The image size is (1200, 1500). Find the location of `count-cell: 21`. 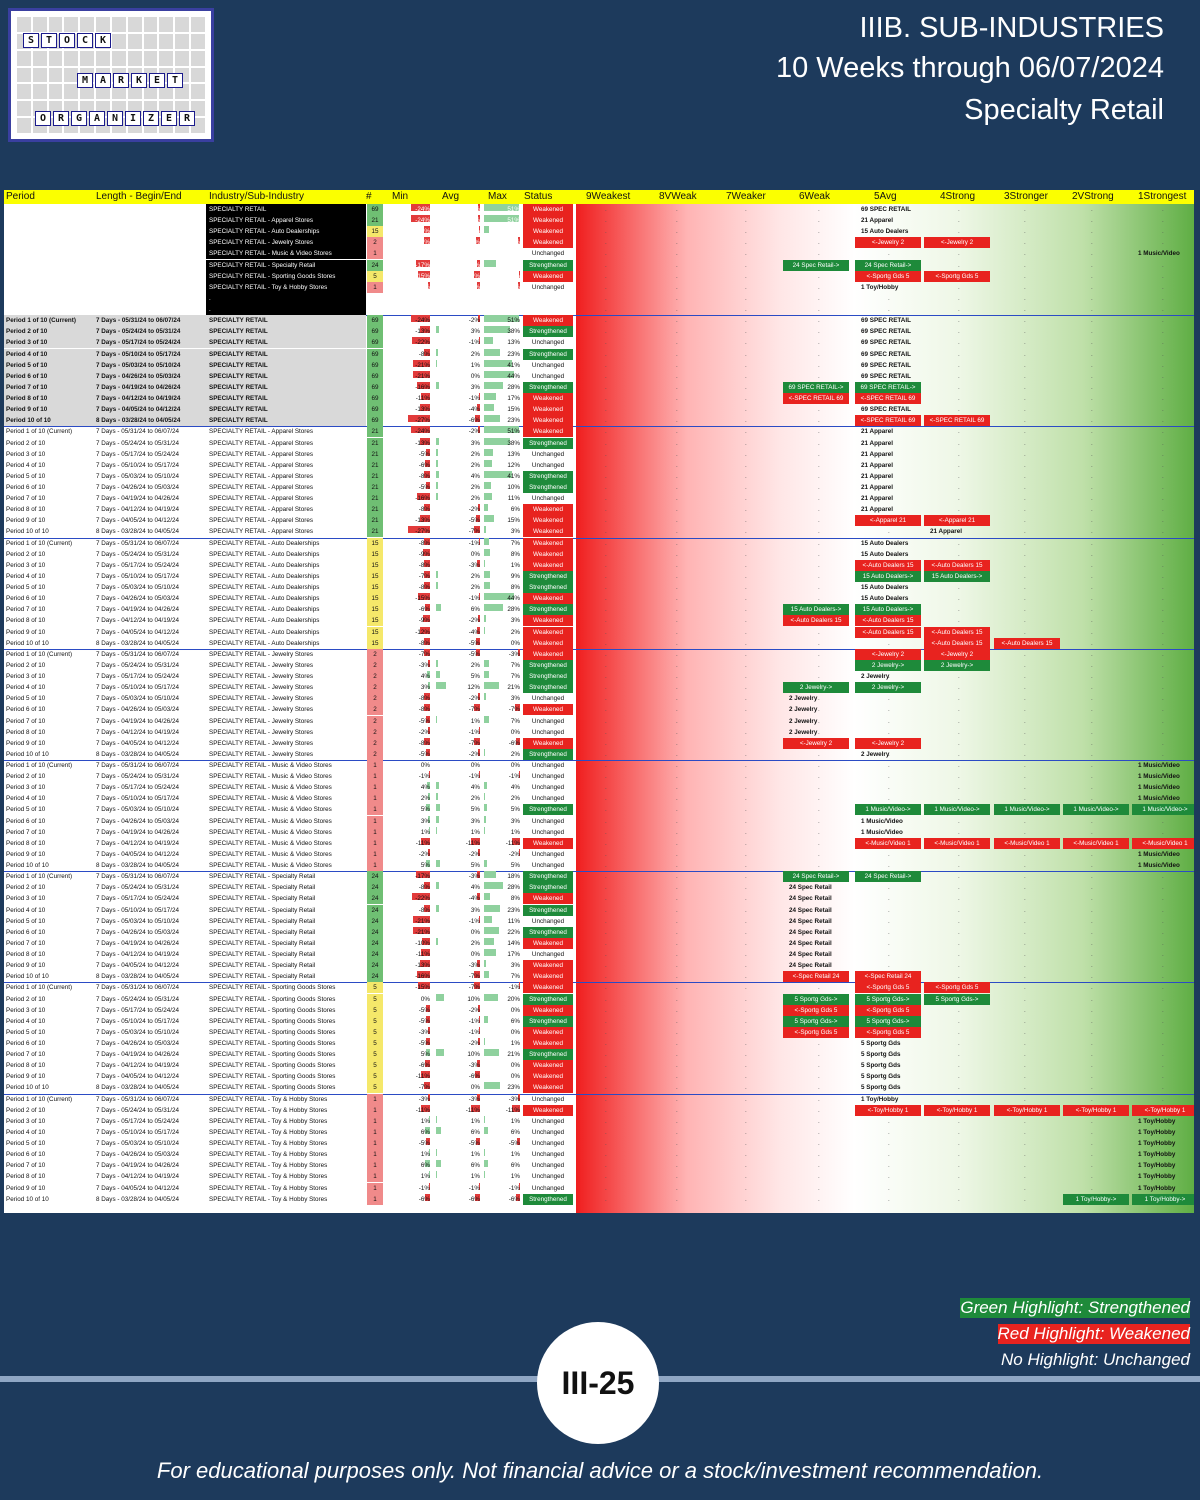

count-cell: 21 is located at coordinates (375, 476).